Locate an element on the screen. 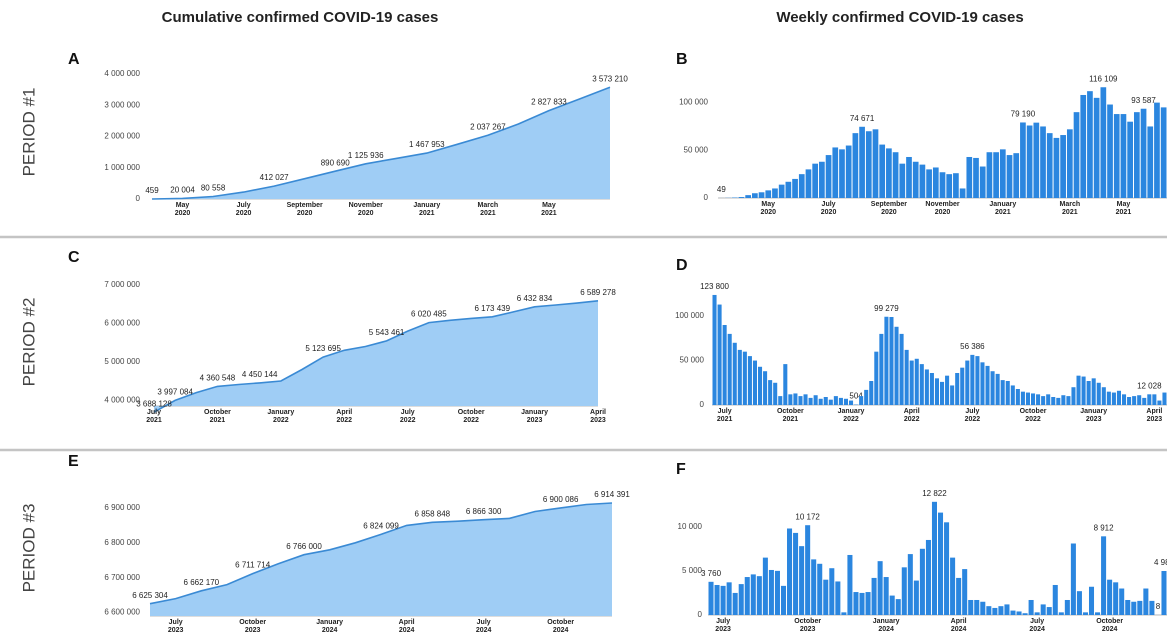 Image resolution: width=1167 pixels, height=644 pixels. data-label: 49 is located at coordinates (721, 189).